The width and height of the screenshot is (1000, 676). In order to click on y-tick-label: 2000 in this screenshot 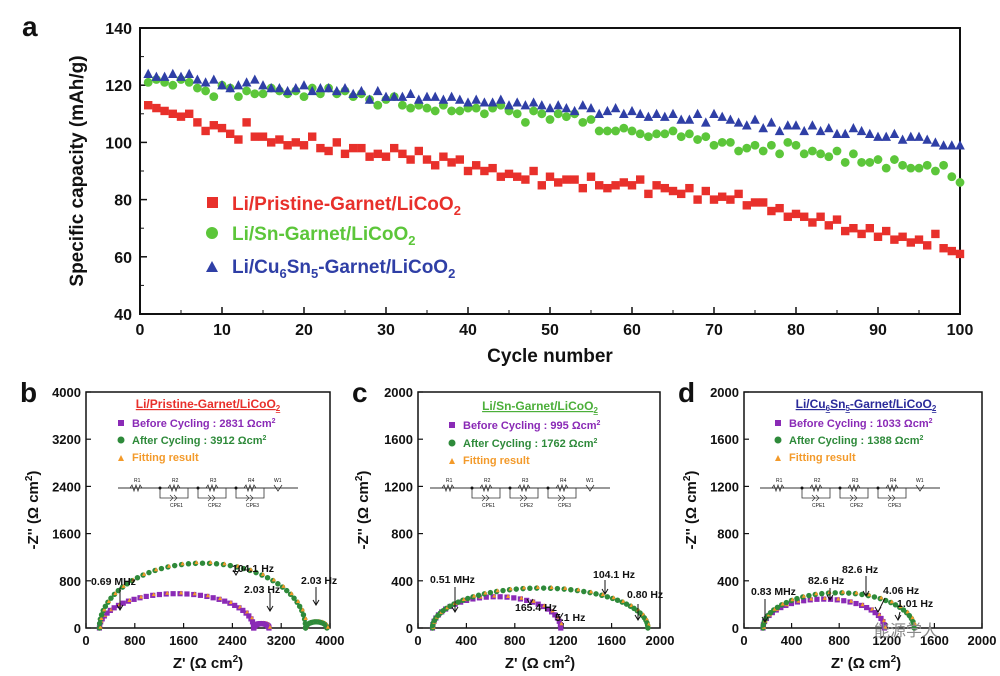, I will do `click(398, 392)`.